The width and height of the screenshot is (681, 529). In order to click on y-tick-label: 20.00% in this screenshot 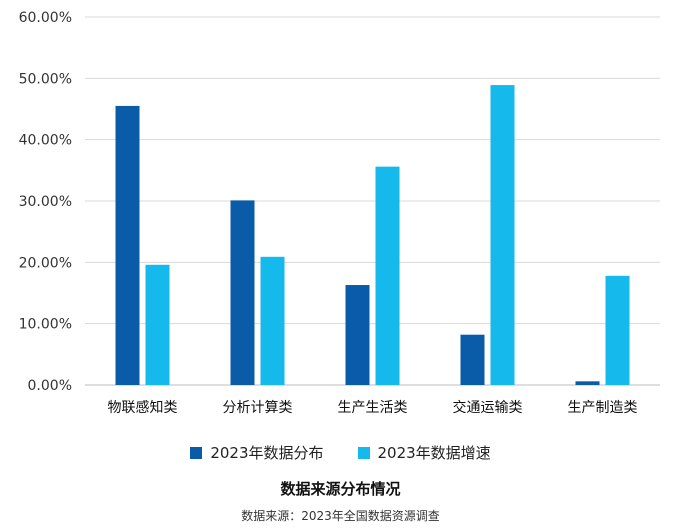, I will do `click(45, 263)`.